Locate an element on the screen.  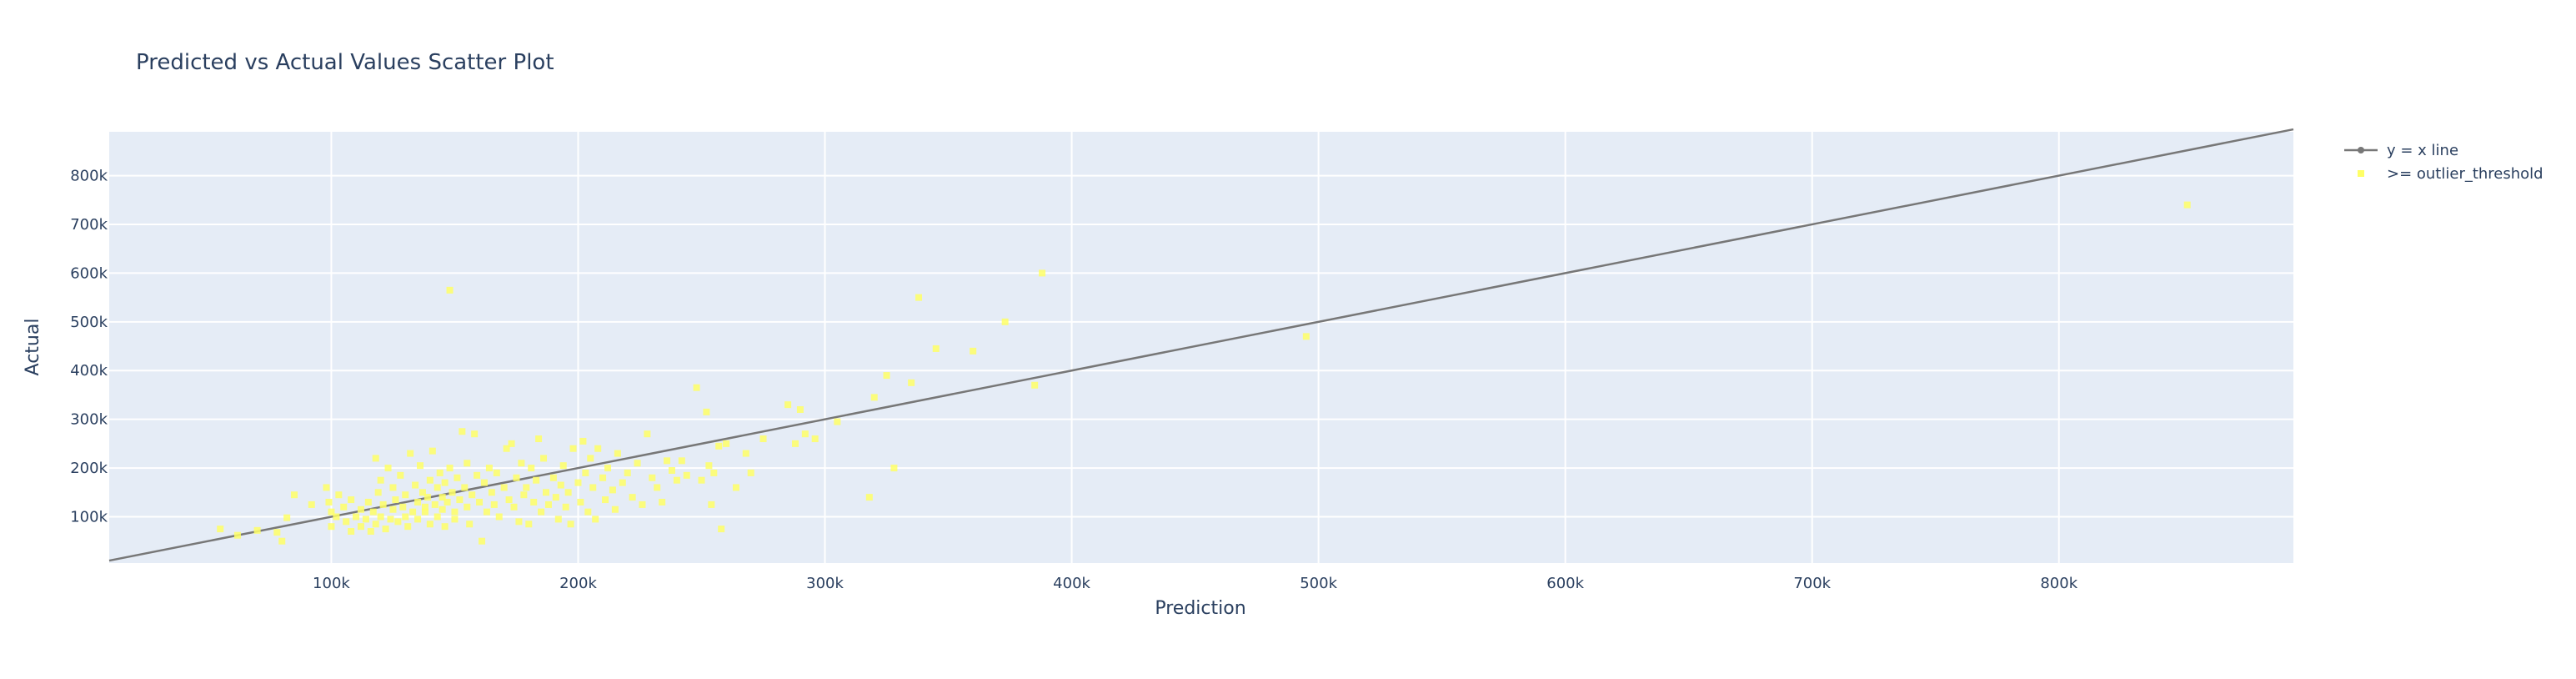
legend: y = x line >= outlier_threshold is located at coordinates (2443, 162).